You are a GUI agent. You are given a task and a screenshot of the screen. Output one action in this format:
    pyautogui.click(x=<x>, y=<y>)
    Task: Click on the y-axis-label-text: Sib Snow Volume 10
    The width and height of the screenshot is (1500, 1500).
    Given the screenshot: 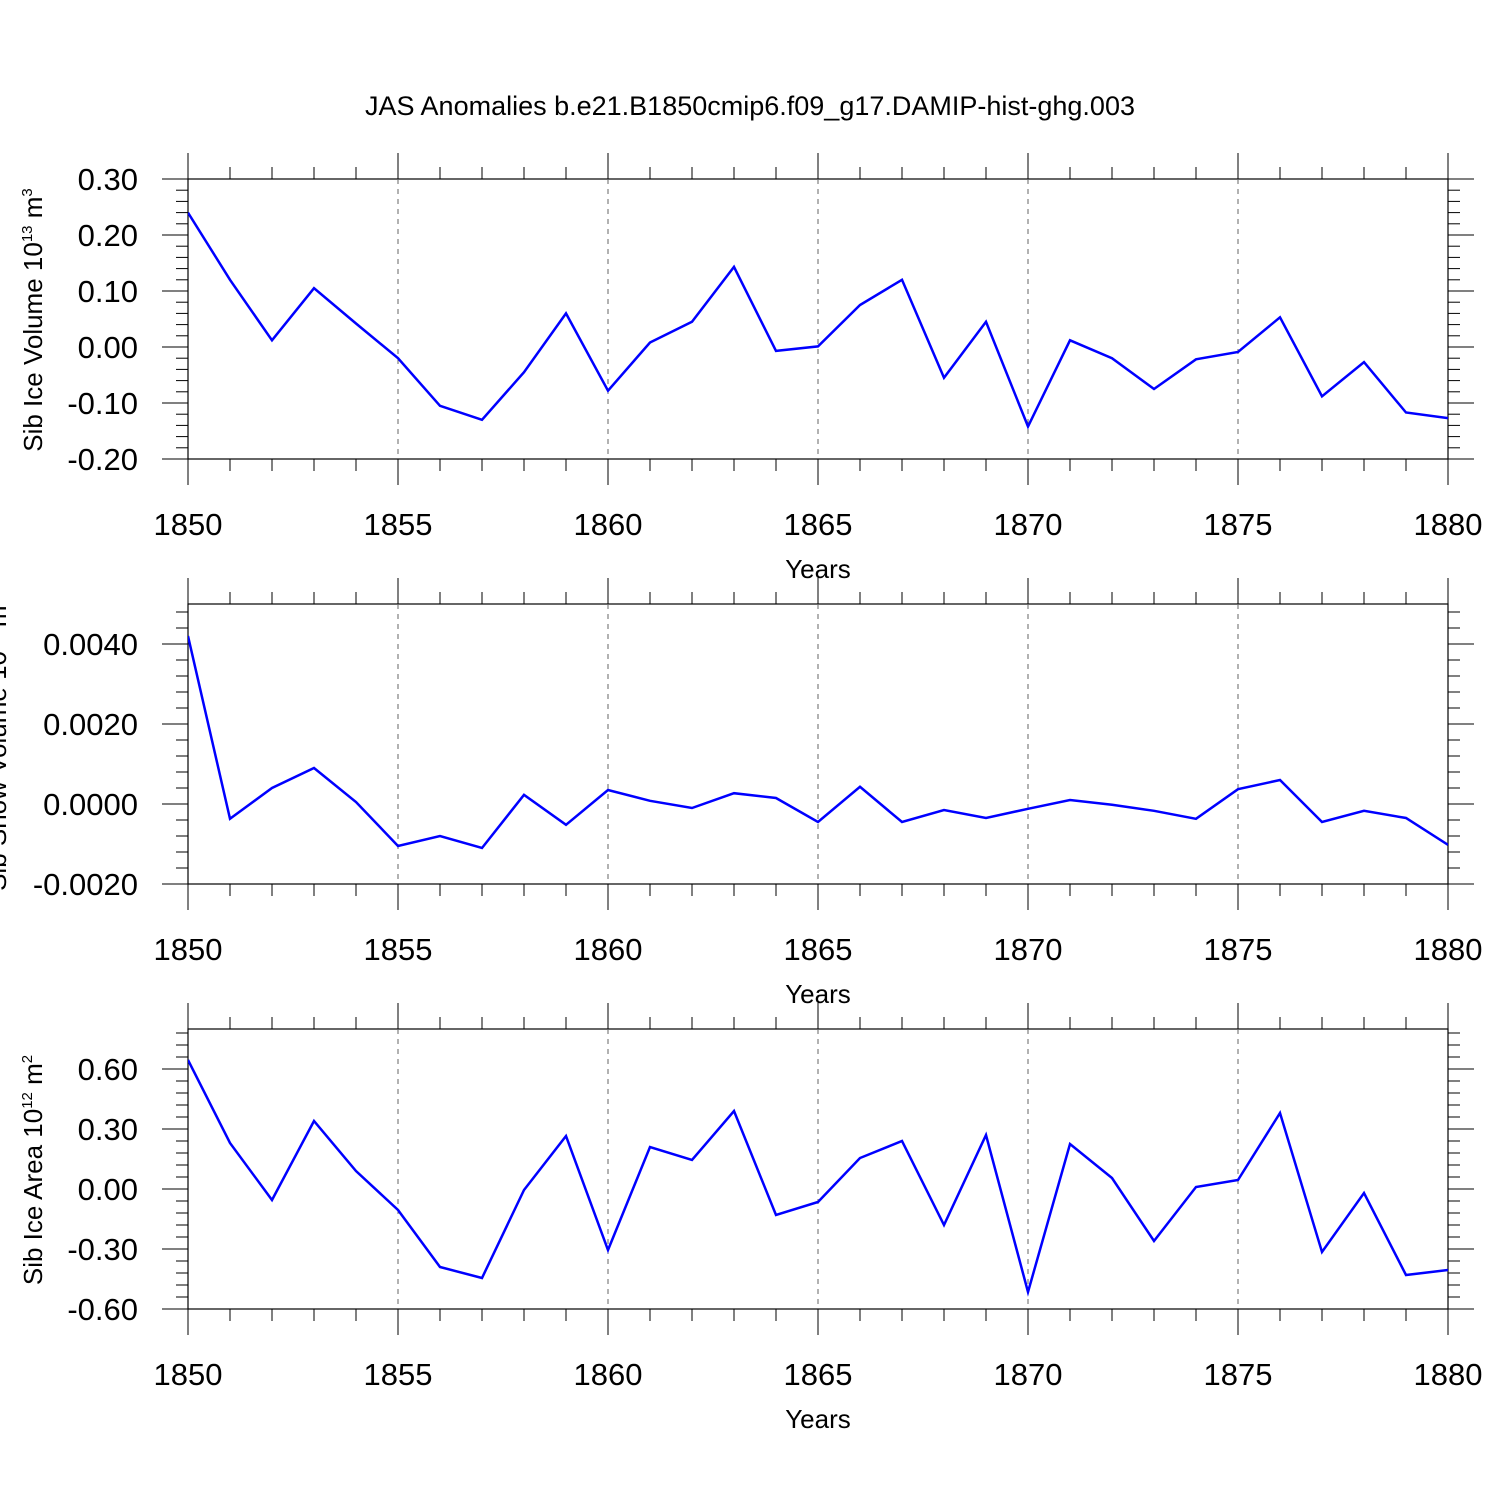 What is the action you would take?
    pyautogui.click(x=6, y=771)
    